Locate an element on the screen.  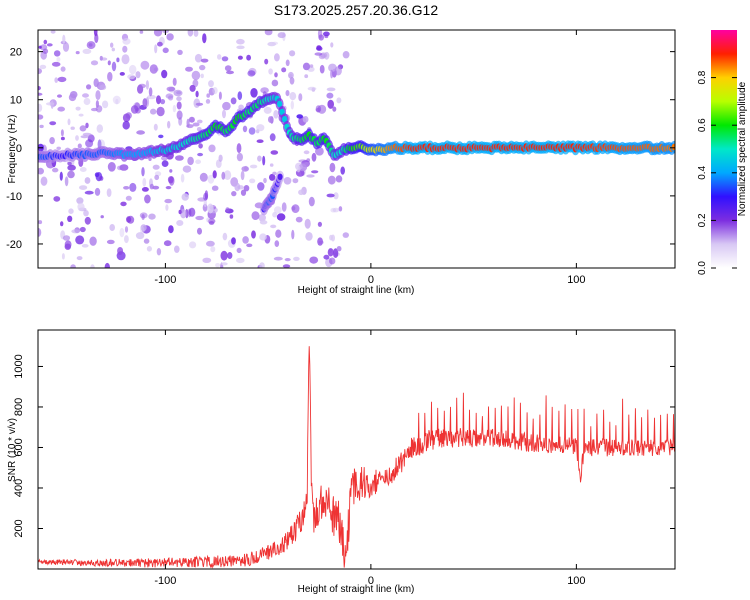
spectrogram-ytick-label: 10 is located at coordinates (16, 101).